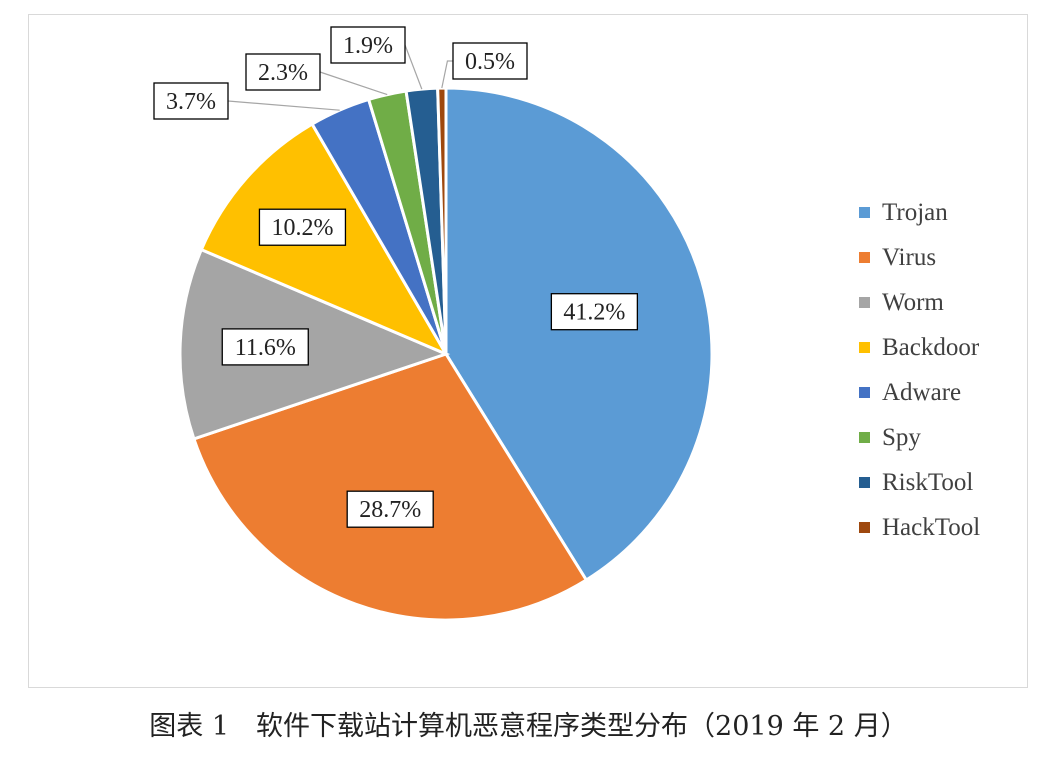 This screenshot has height=759, width=1057. I want to click on pie-slice-hacktool, so click(442, 220).